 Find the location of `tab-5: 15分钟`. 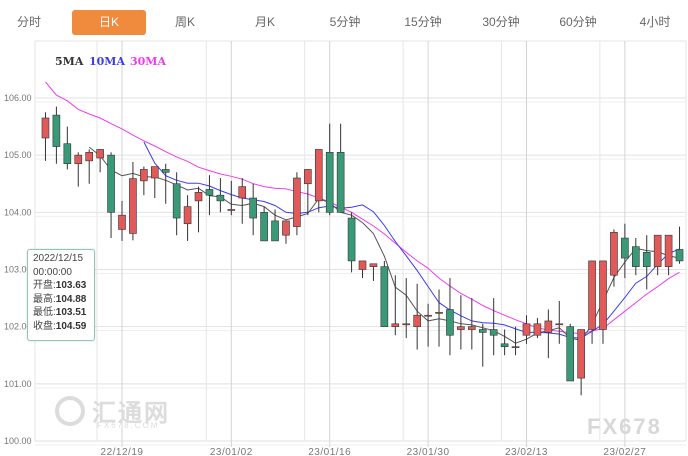

tab-5: 15分钟 is located at coordinates (423, 22).